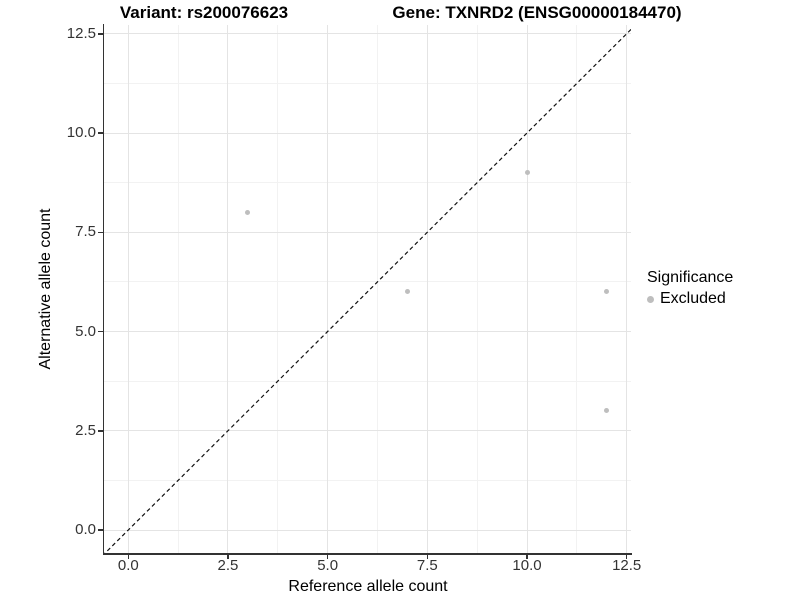 The image size is (800, 600). Describe the element at coordinates (81, 132) in the screenshot. I see `y-tick-label: 10.0` at that location.